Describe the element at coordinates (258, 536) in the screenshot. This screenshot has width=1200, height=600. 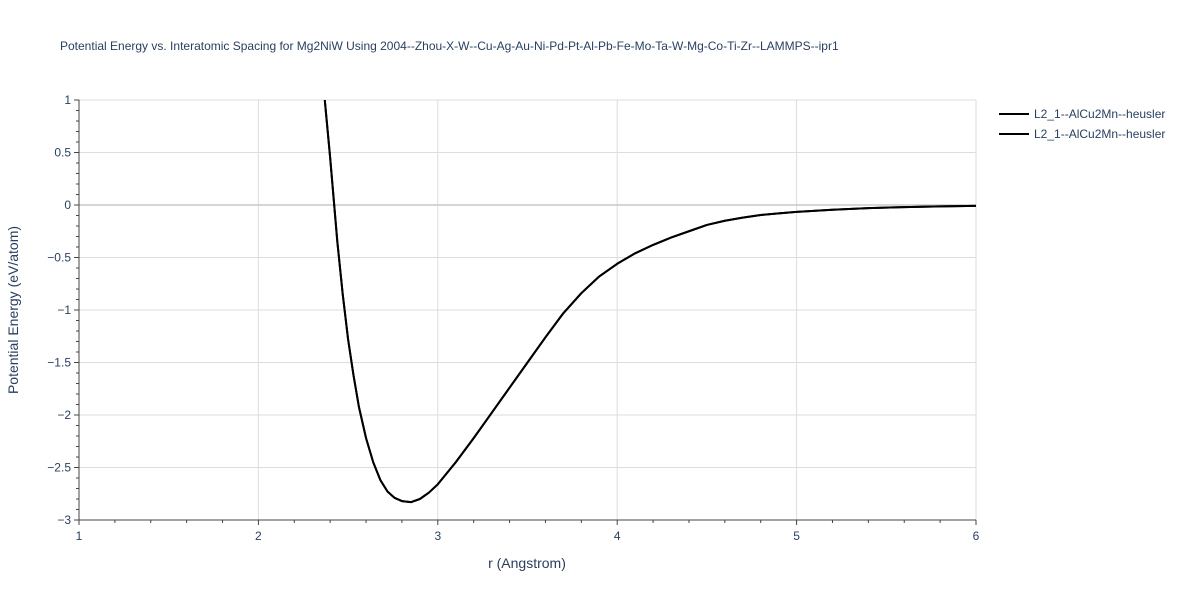
I see `x-tick-label: 2` at that location.